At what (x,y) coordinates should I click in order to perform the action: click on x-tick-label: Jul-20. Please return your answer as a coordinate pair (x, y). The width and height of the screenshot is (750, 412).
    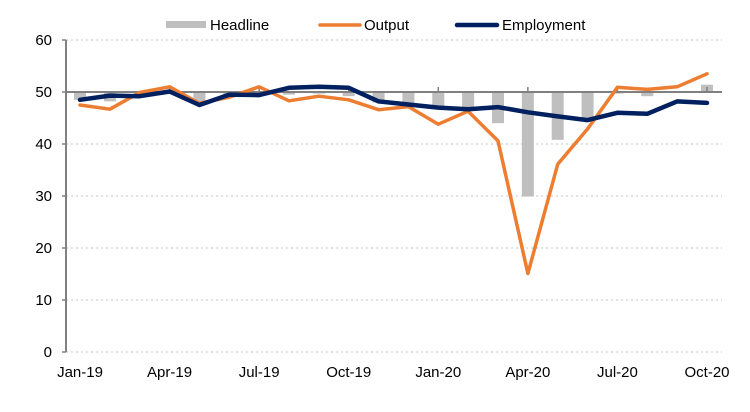
    Looking at the image, I should click on (617, 372).